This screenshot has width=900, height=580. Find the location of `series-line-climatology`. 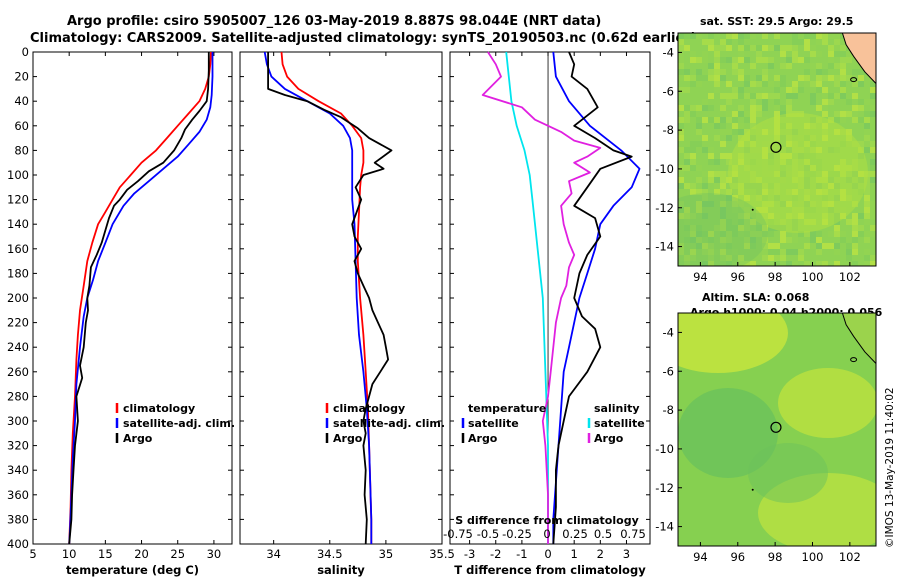

series-line-climatology is located at coordinates (140, 298).